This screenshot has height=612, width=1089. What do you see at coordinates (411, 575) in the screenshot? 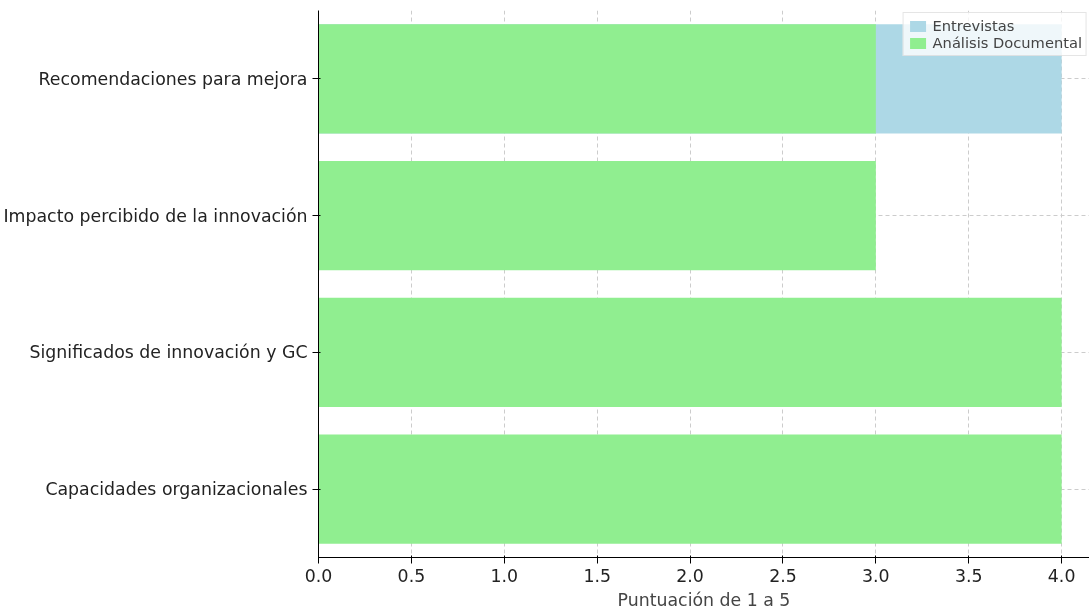
I see `x-tick-label: 0.5` at bounding box center [411, 575].